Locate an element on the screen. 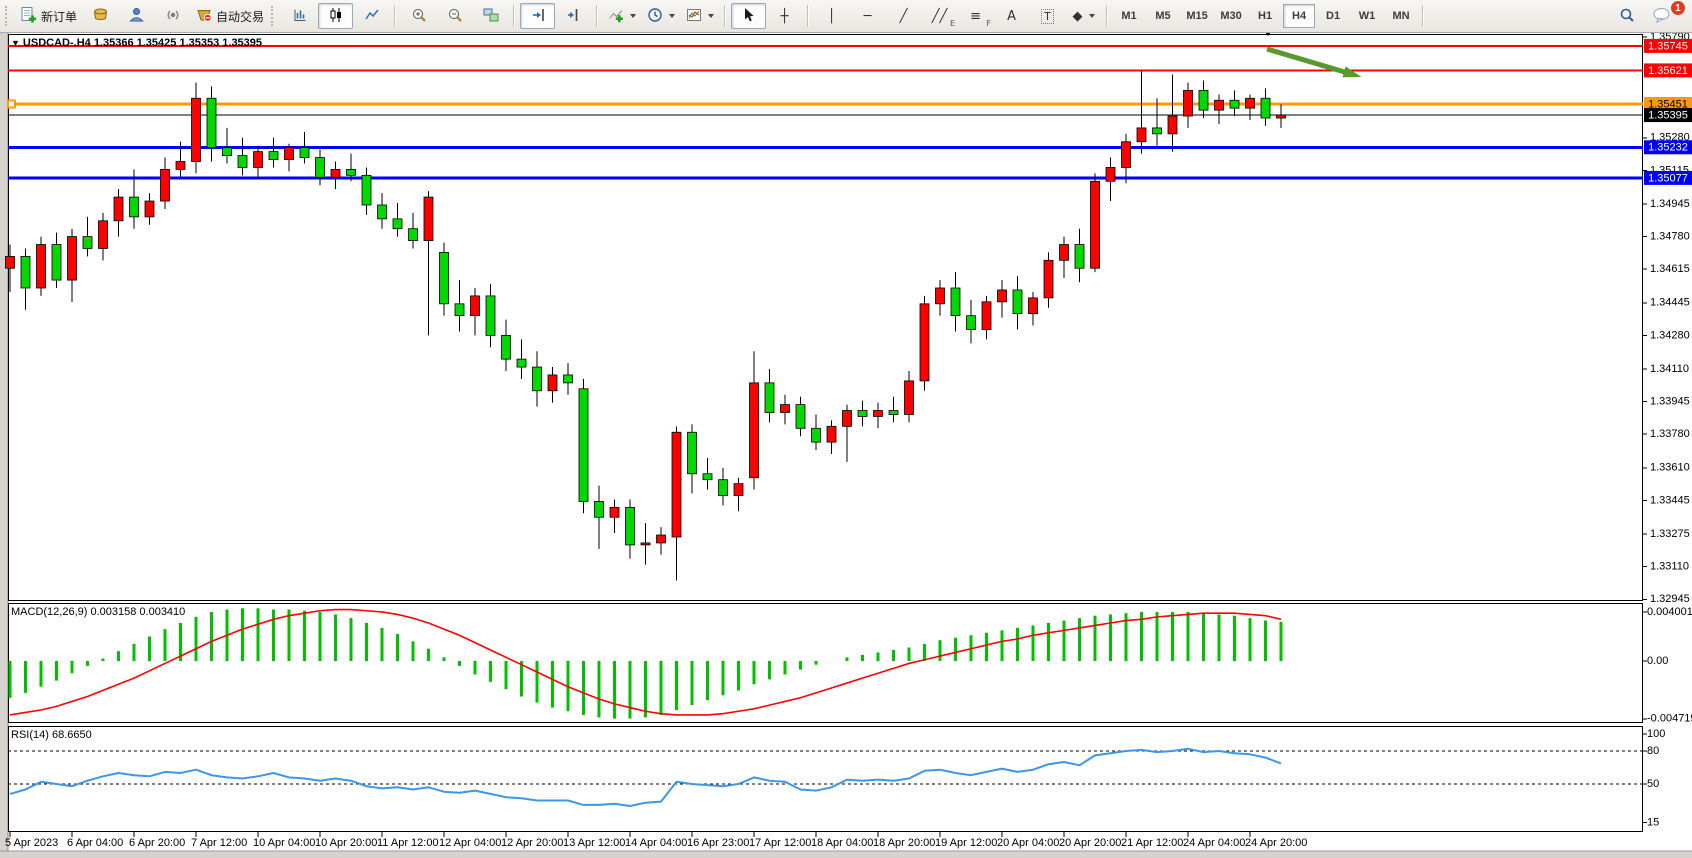  svg-text: 1.35395 is located at coordinates (1668, 115).